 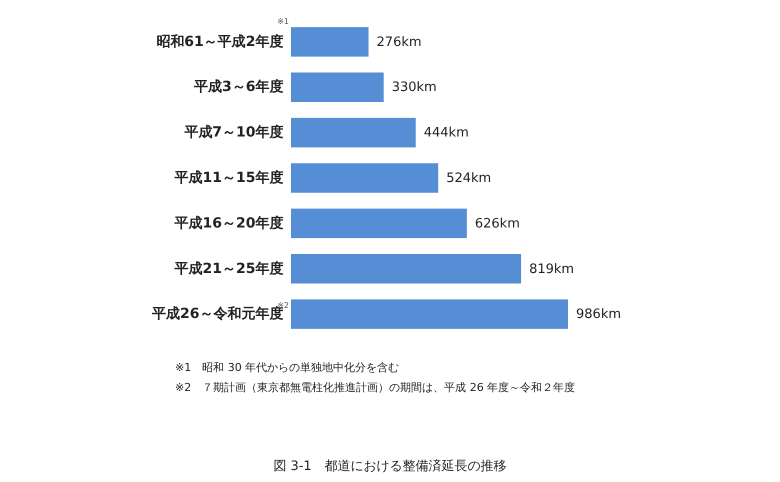 I want to click on y-tick-label: 平成11～15年度, so click(x=229, y=177).